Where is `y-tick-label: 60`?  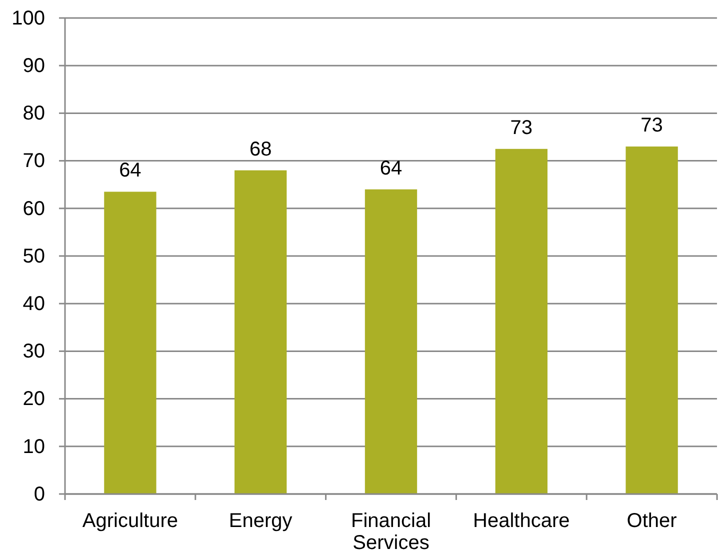
y-tick-label: 60 is located at coordinates (33, 209).